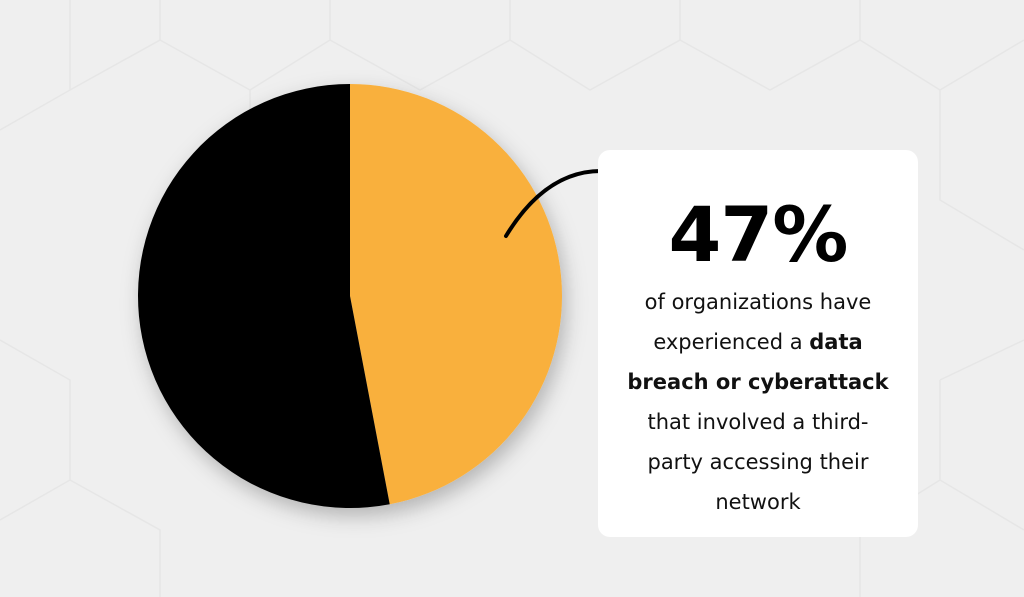  I want to click on description-text: of organizations have experienced a, so click(758, 322).